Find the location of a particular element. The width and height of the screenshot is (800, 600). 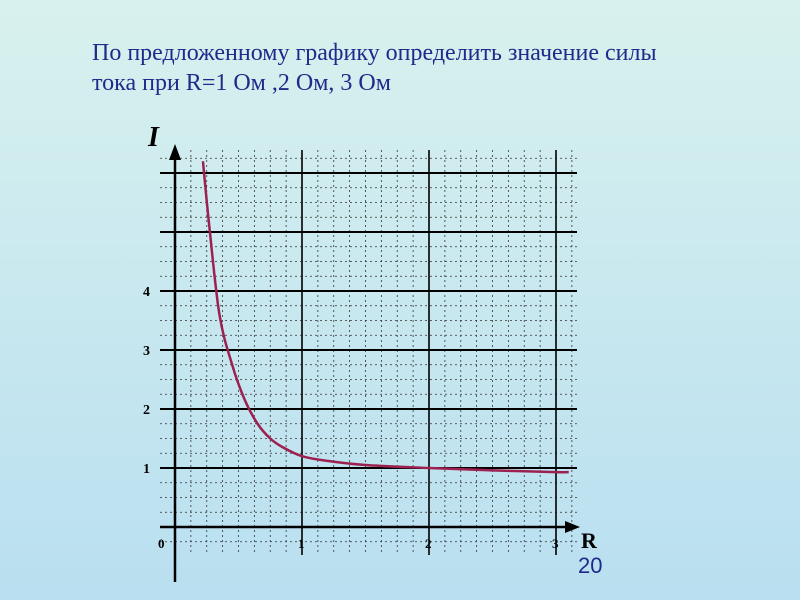

y-axis-label: I is located at coordinates (153, 137).